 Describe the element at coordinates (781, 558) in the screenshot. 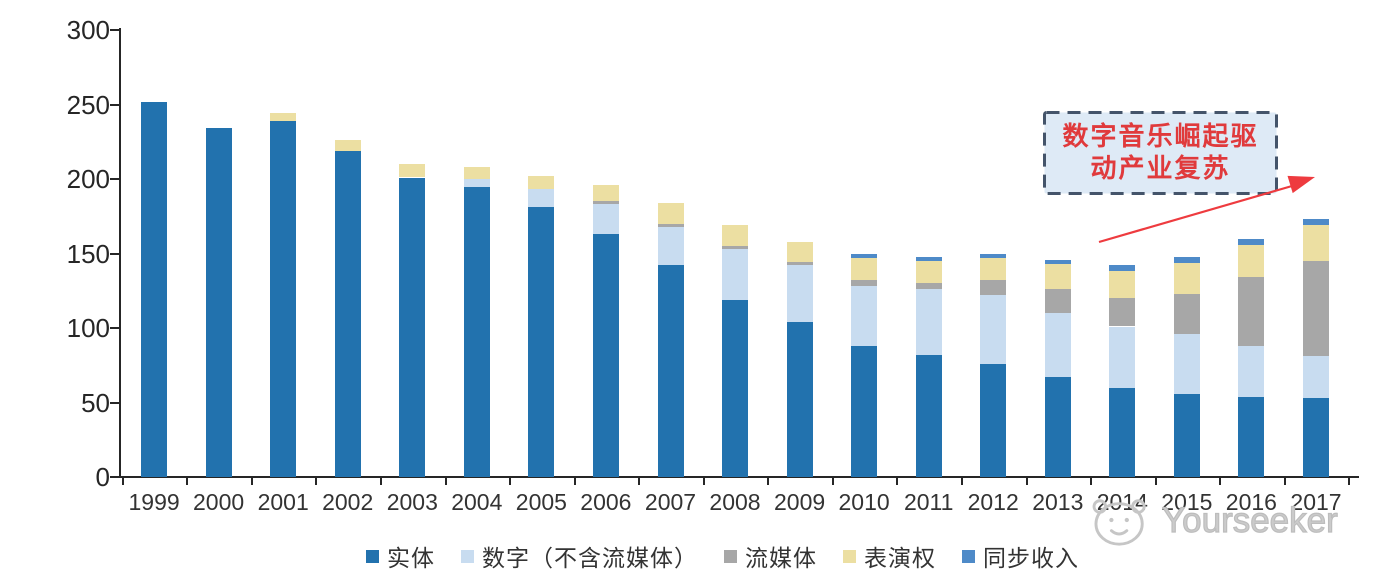

I see `legend-label-streaming: 流媒体` at that location.